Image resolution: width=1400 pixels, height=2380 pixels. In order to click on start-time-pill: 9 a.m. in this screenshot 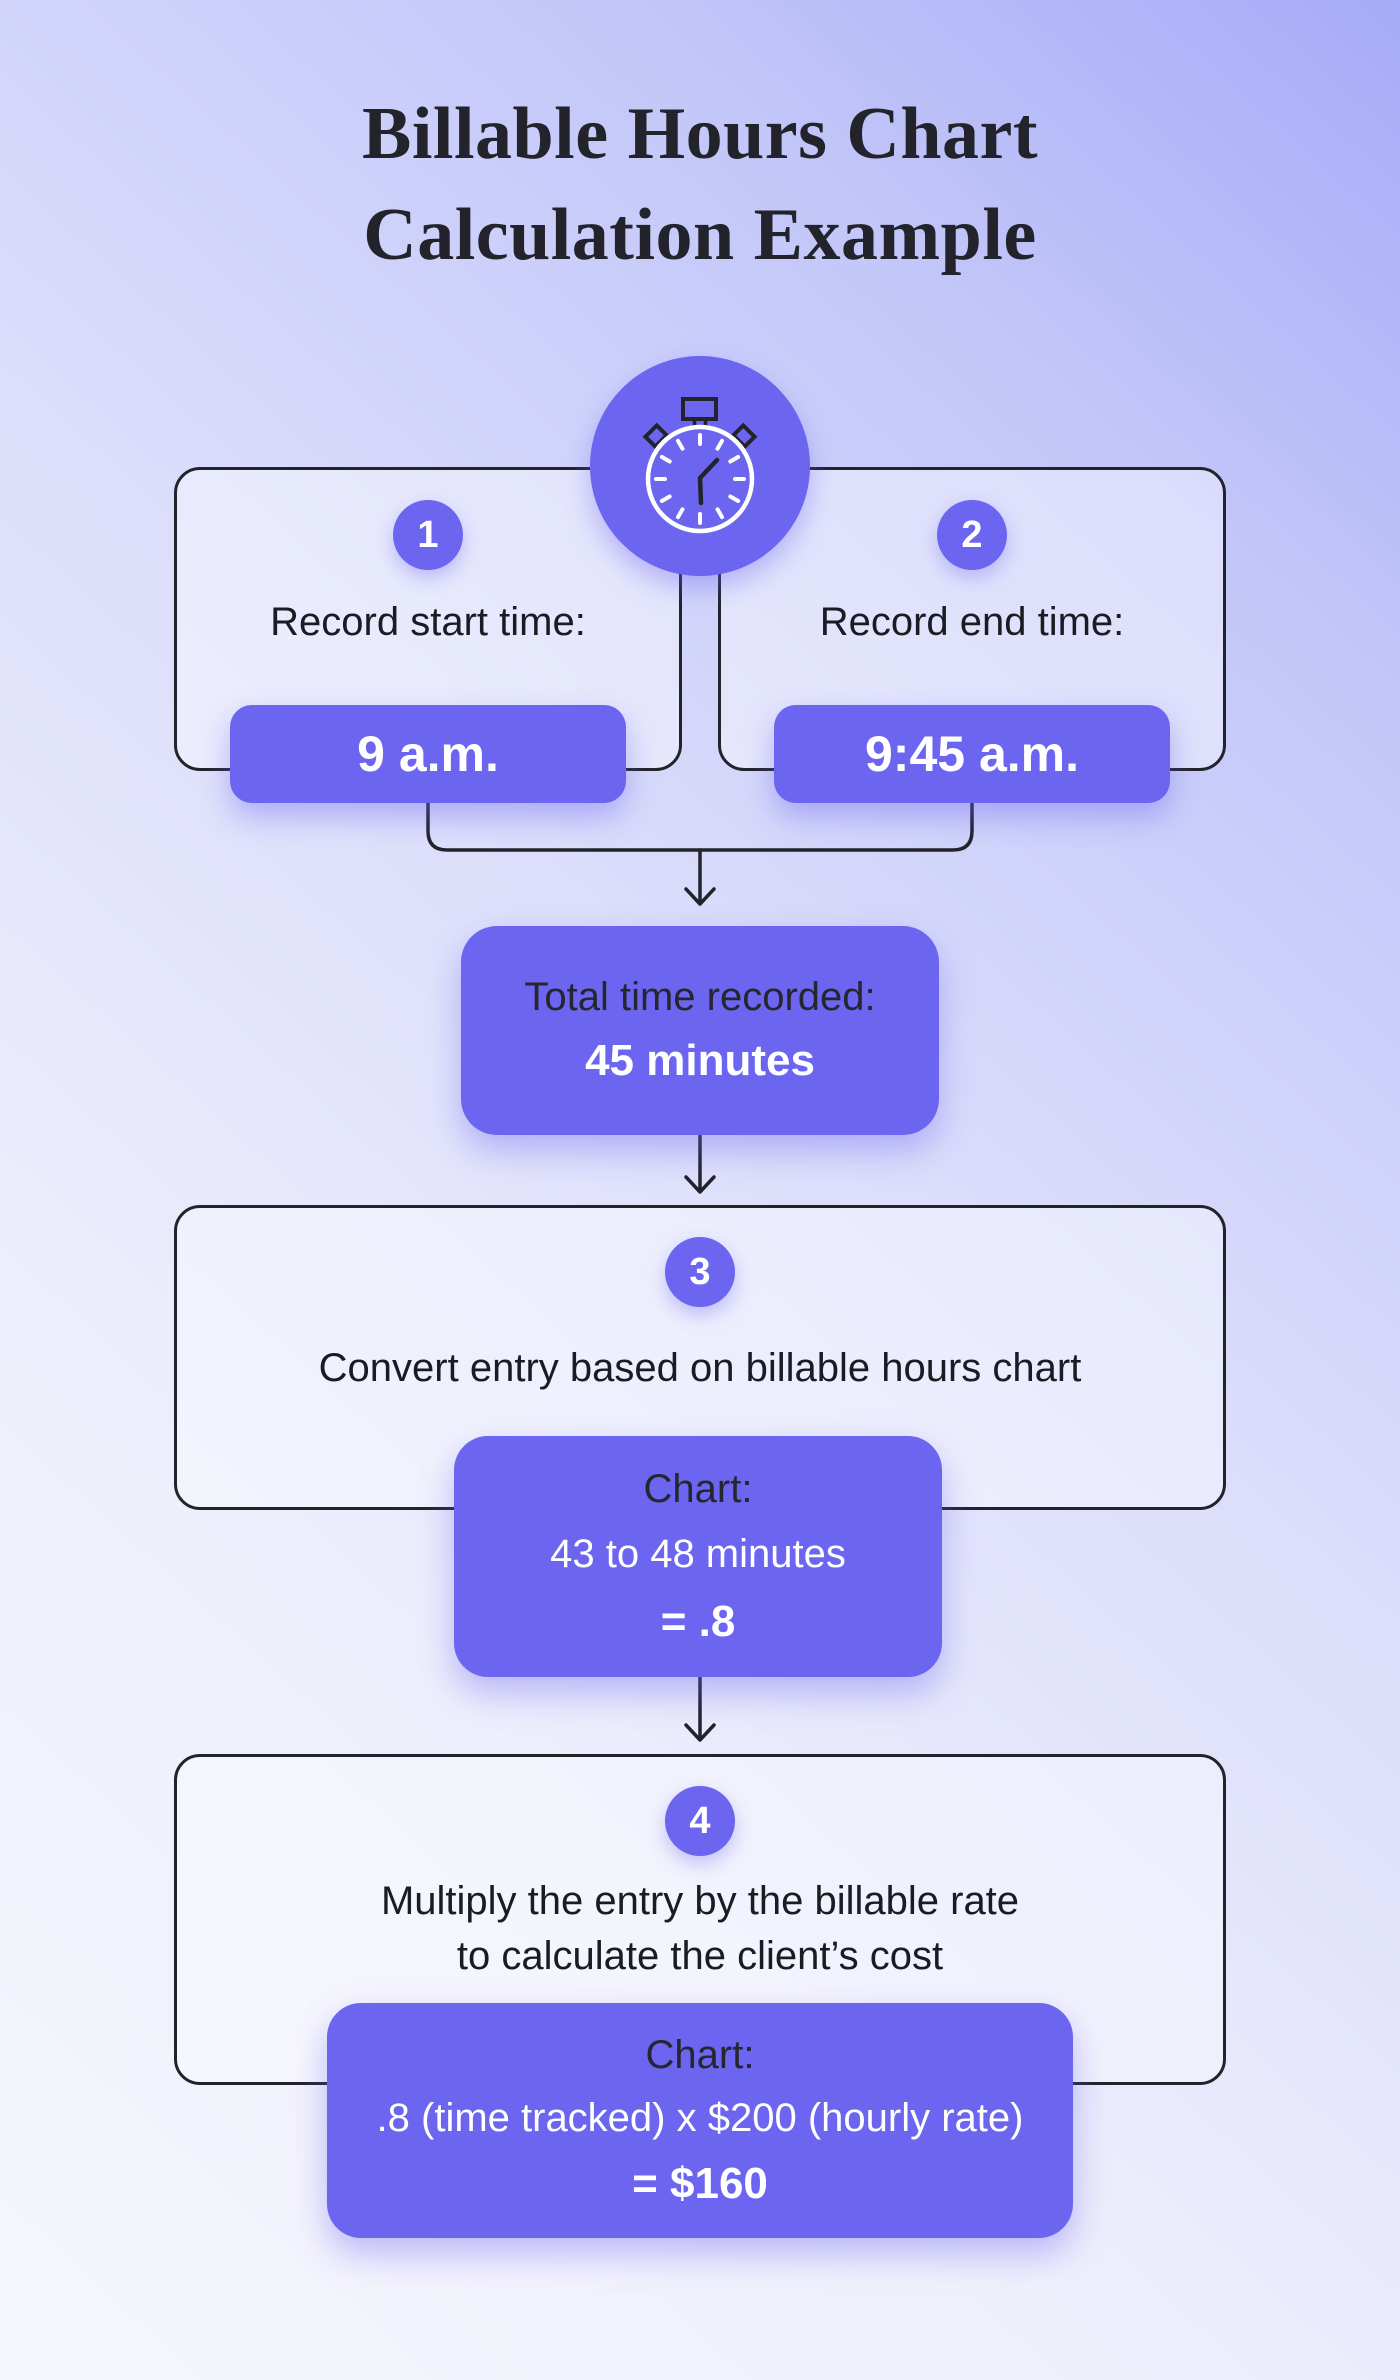, I will do `click(428, 754)`.